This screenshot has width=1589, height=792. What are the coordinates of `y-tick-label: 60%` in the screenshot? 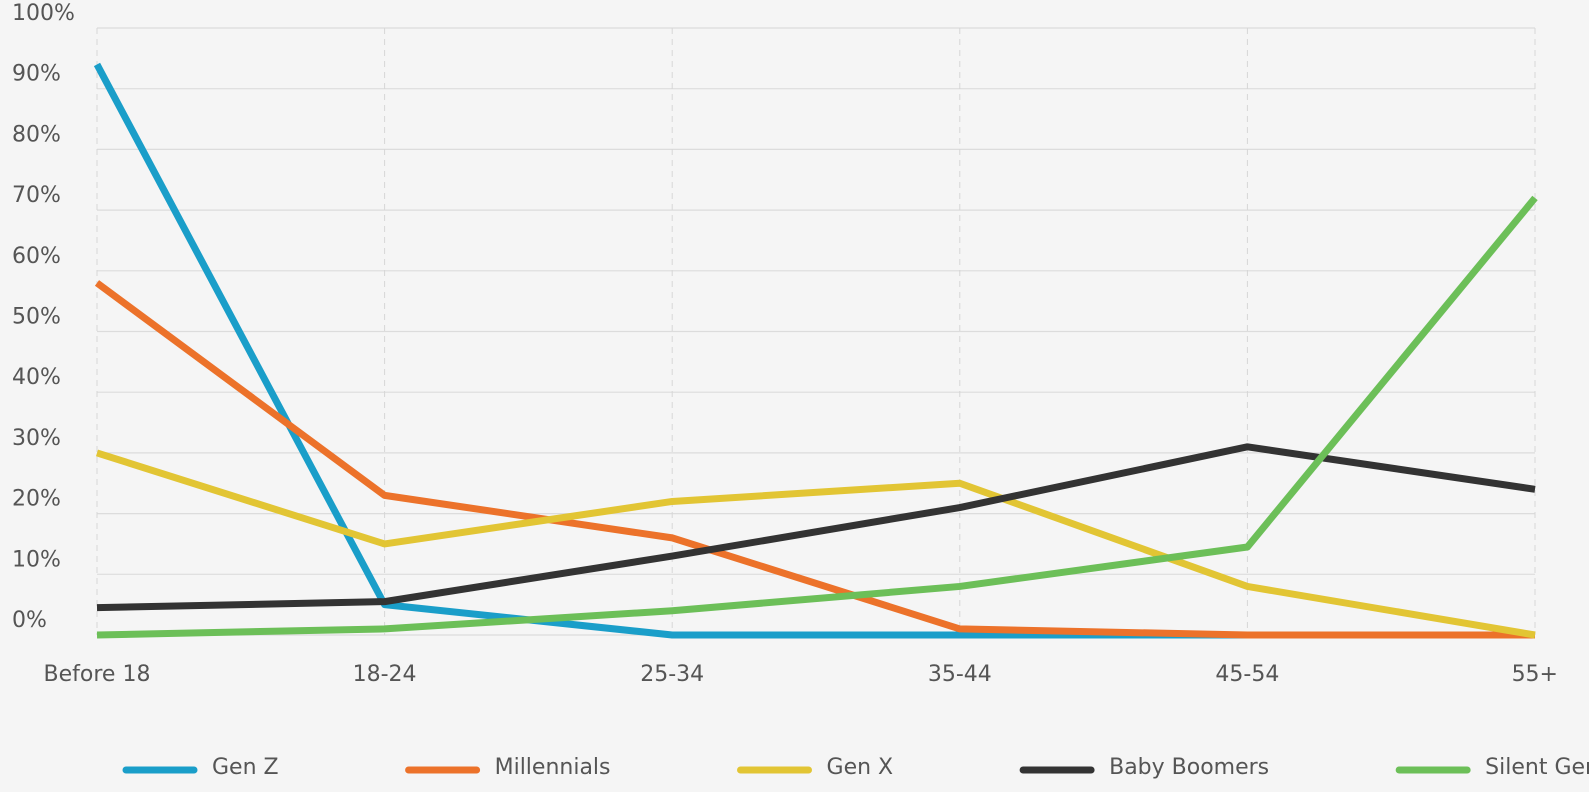 It's located at (36, 256).